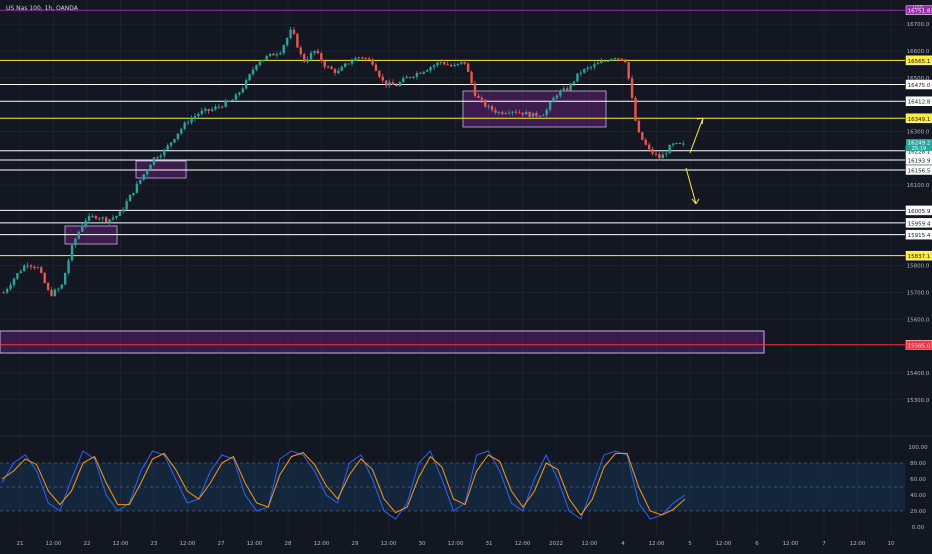 This screenshot has height=554, width=932. What do you see at coordinates (919, 212) in the screenshot?
I see `level-price-label: 16005.9` at bounding box center [919, 212].